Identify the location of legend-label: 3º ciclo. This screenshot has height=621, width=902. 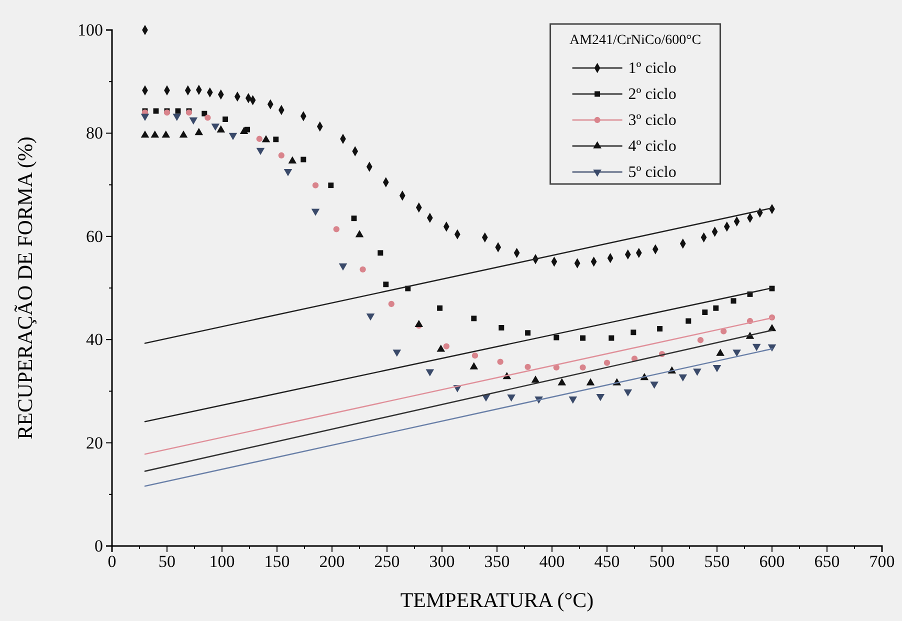
(652, 120).